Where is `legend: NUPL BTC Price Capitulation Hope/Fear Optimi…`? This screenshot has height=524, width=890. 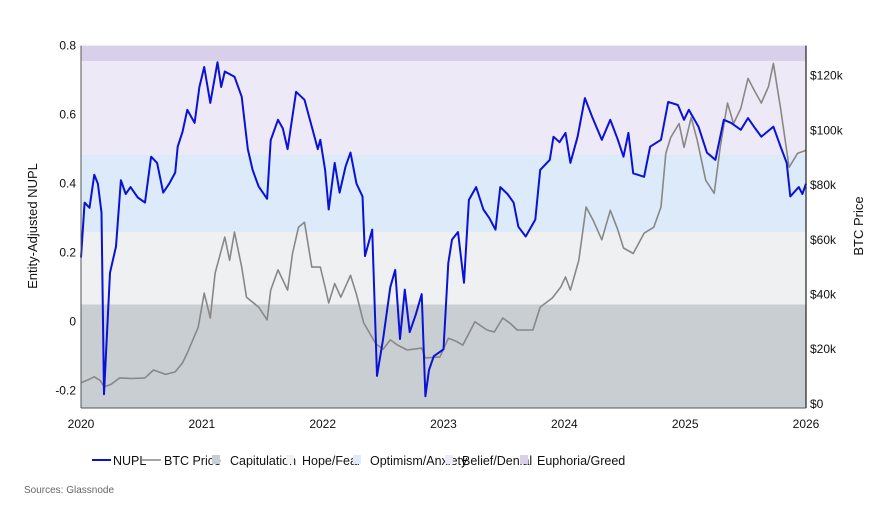 legend: NUPL BTC Price Capitulation Hope/Fear Optimi… is located at coordinates (358, 461).